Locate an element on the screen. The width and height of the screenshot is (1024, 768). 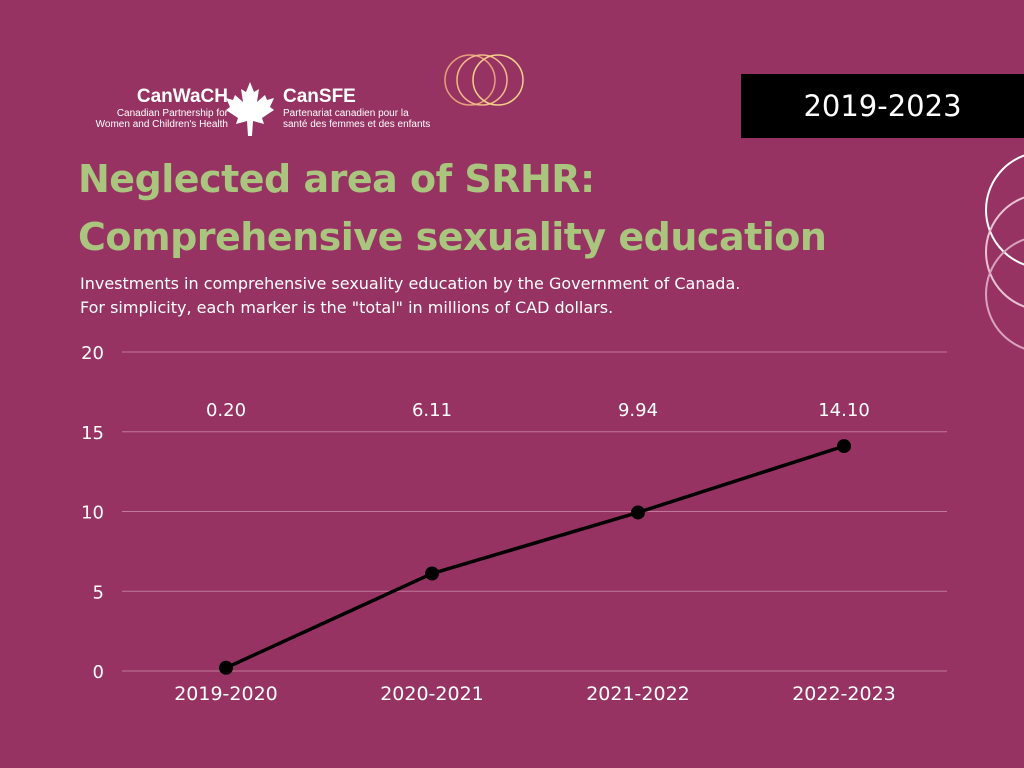
title-line-1: Neglected area of SRHR: is located at coordinates (336, 179).